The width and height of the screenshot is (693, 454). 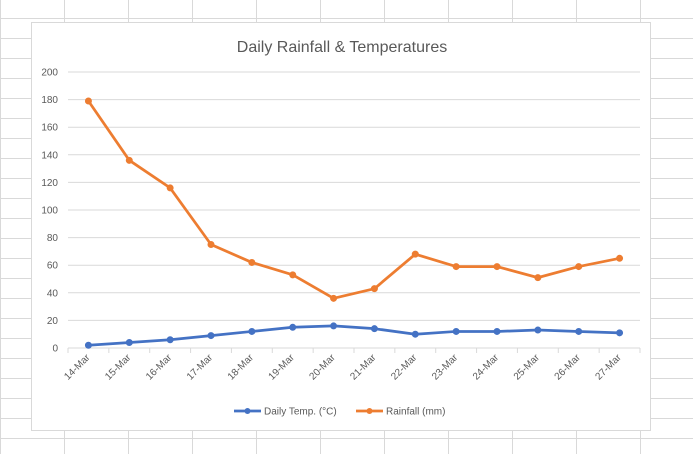 What do you see at coordinates (49, 211) in the screenshot?
I see `y-tick-label: 100` at bounding box center [49, 211].